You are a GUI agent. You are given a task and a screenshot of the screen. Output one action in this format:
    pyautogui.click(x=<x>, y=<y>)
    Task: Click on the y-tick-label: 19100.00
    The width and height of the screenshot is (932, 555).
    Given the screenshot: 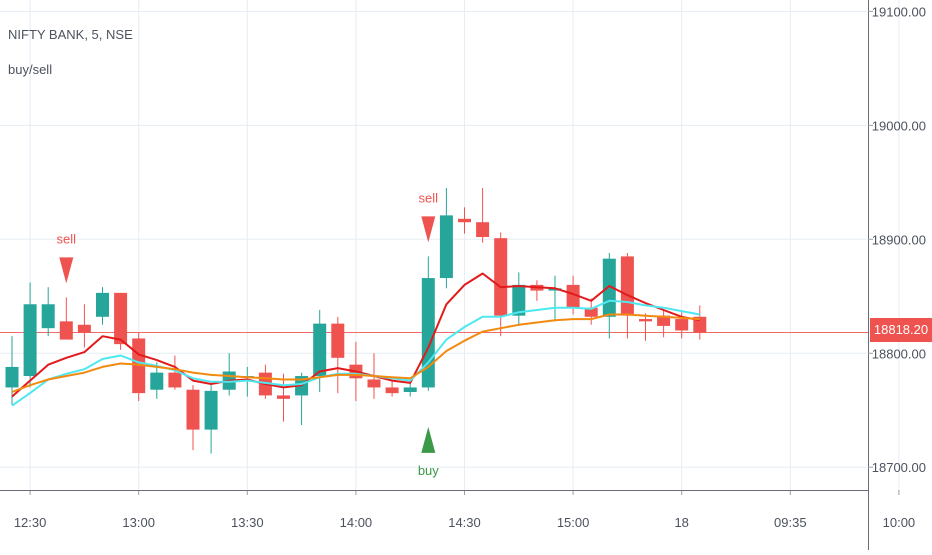 What is the action you would take?
    pyautogui.click(x=899, y=11)
    